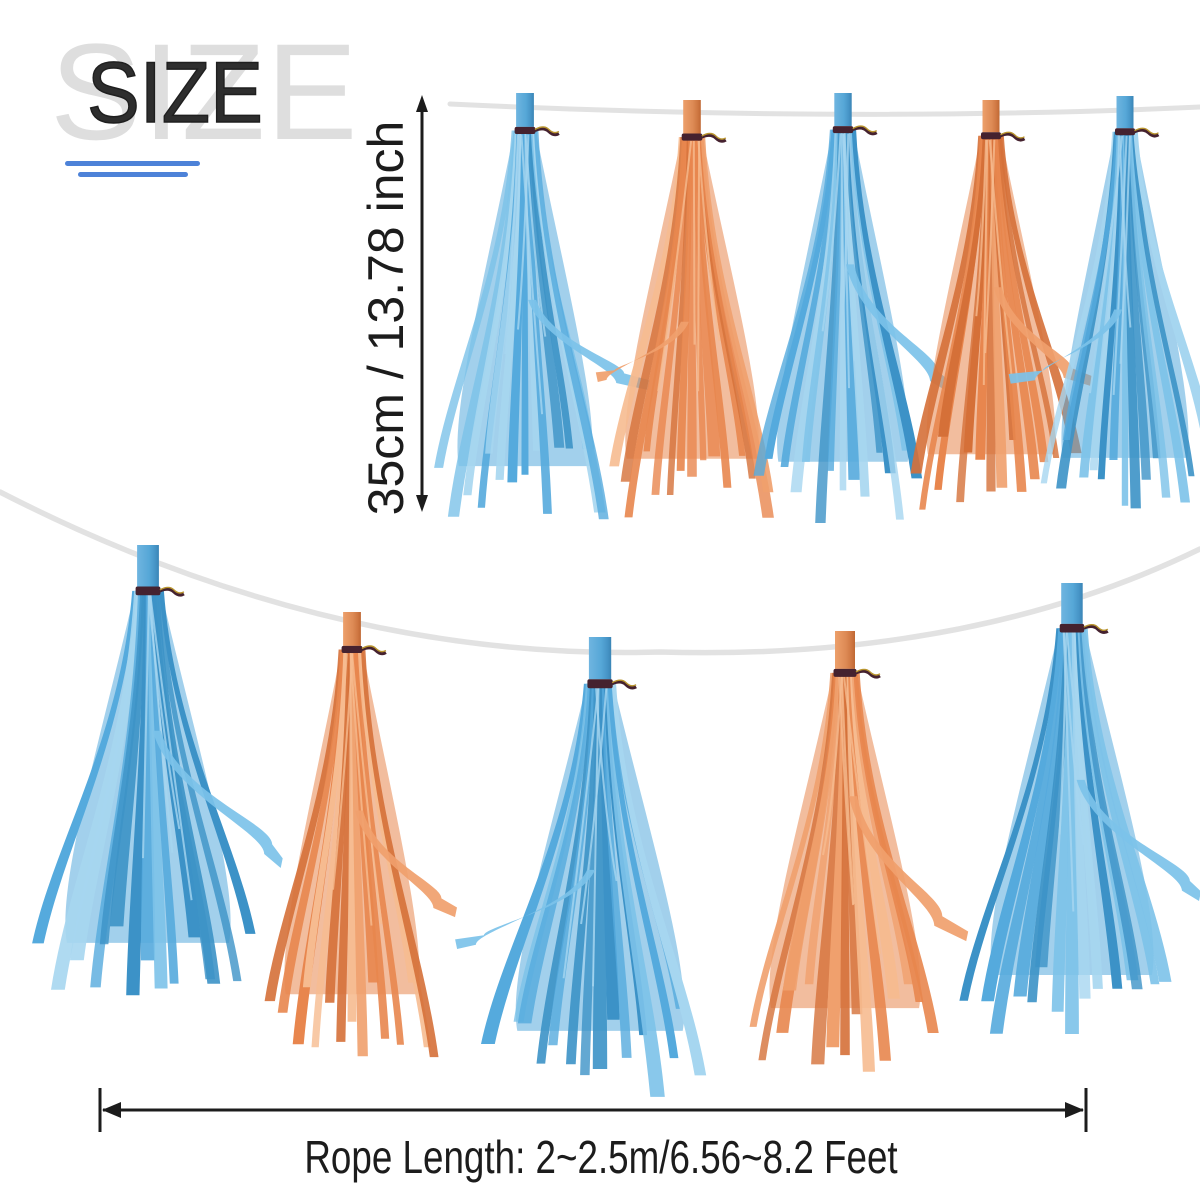 The height and width of the screenshot is (1200, 1200). Describe the element at coordinates (174, 93) in the screenshot. I see `size-title-text: SIZE` at that location.